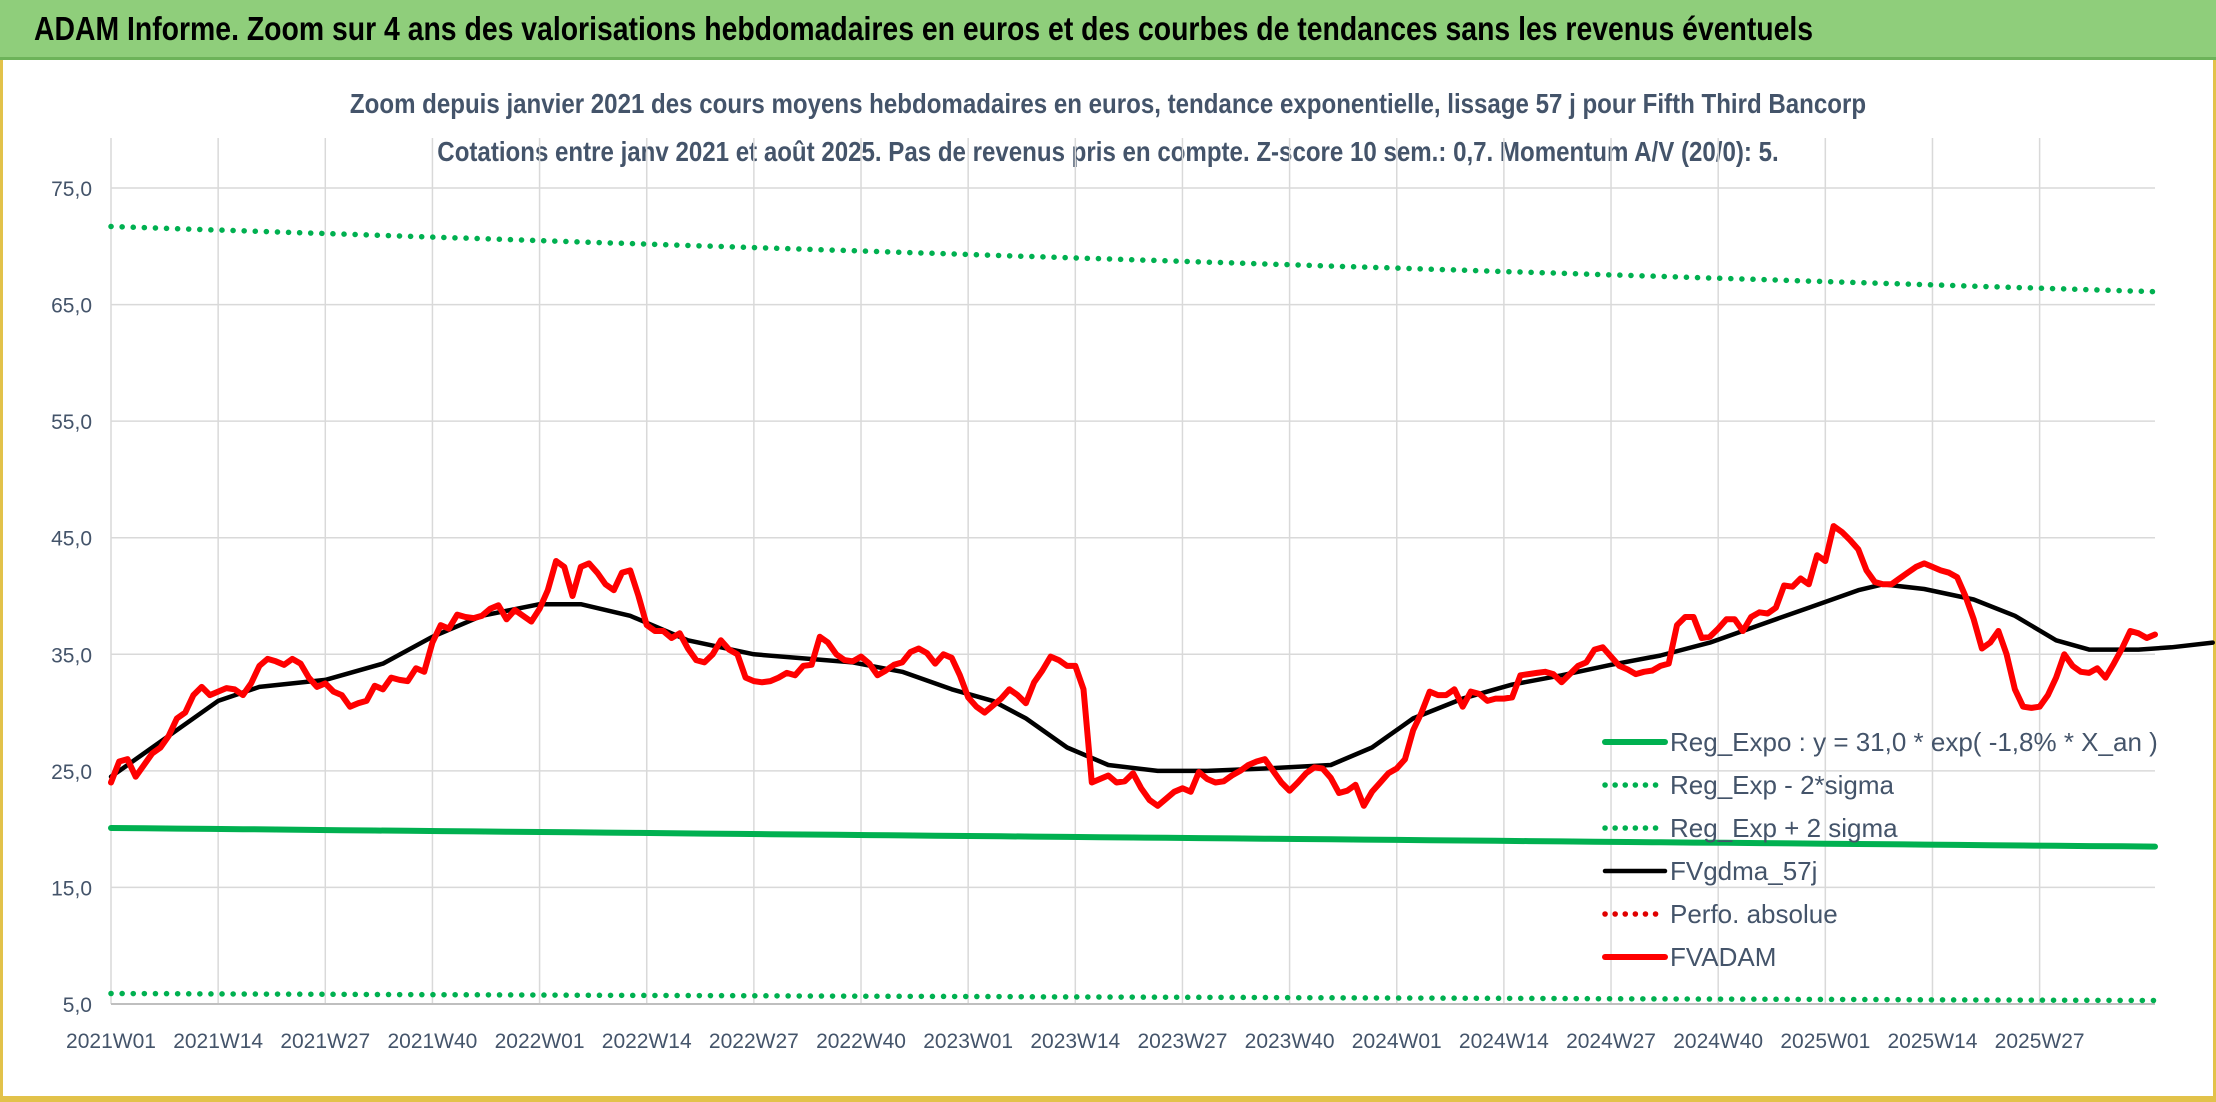 The width and height of the screenshot is (2216, 1102). Describe the element at coordinates (71, 888) in the screenshot. I see `y-tick-label: 15,0` at that location.